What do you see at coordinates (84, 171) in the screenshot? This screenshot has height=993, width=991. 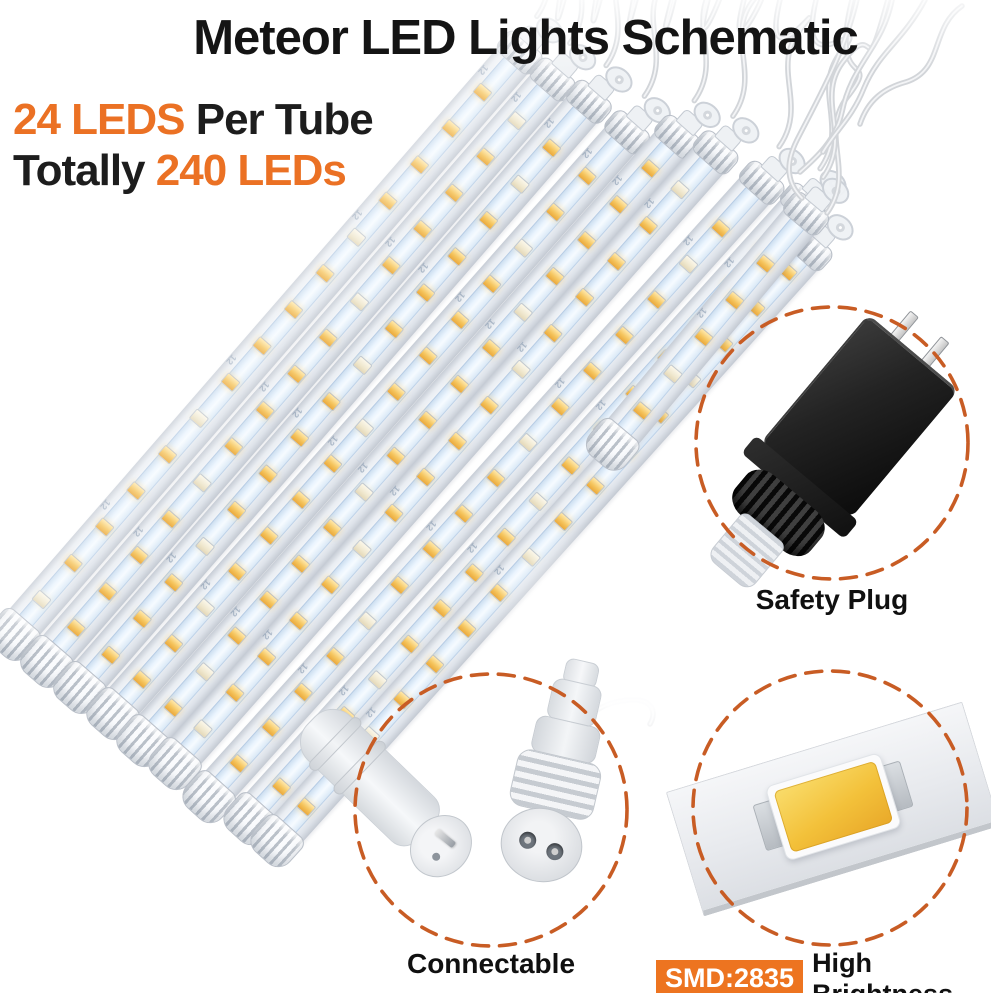 I see `totally-text: Totally` at bounding box center [84, 171].